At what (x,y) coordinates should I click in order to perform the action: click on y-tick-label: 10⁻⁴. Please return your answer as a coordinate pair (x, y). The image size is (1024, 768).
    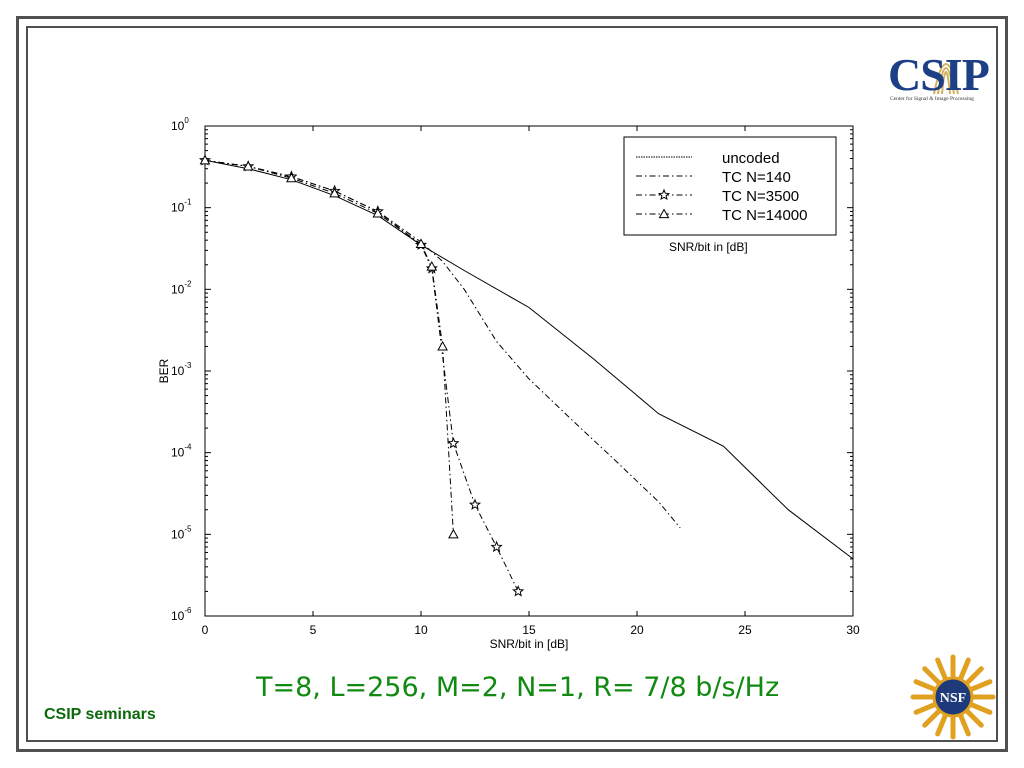
    Looking at the image, I should click on (181, 451).